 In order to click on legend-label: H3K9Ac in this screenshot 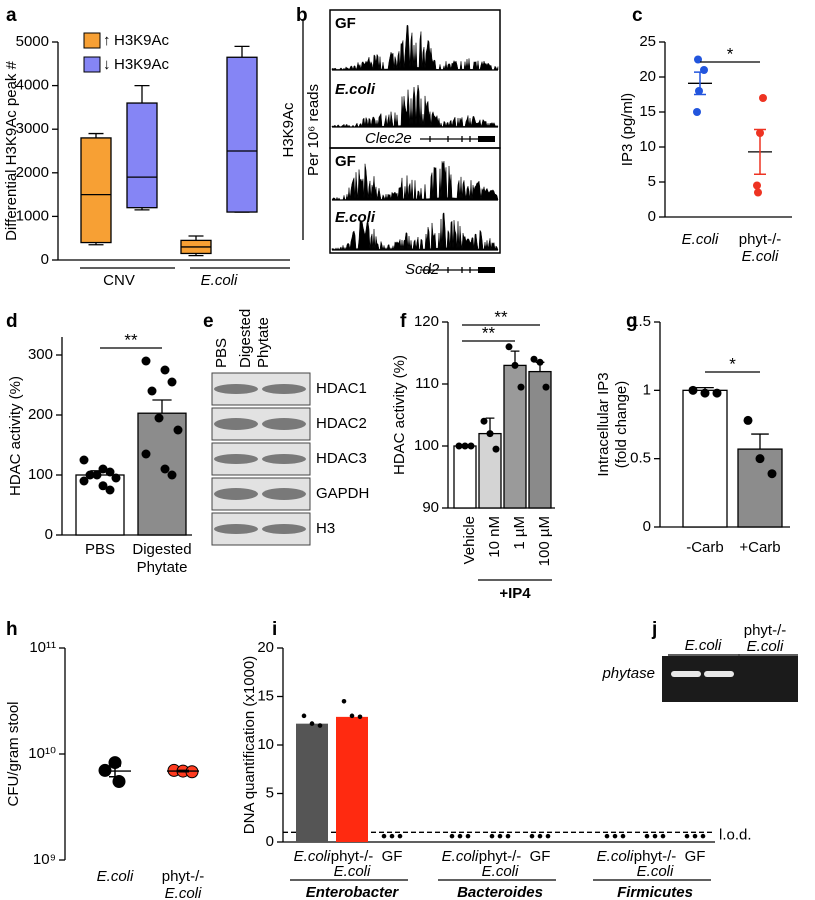, I will do `click(142, 40)`.